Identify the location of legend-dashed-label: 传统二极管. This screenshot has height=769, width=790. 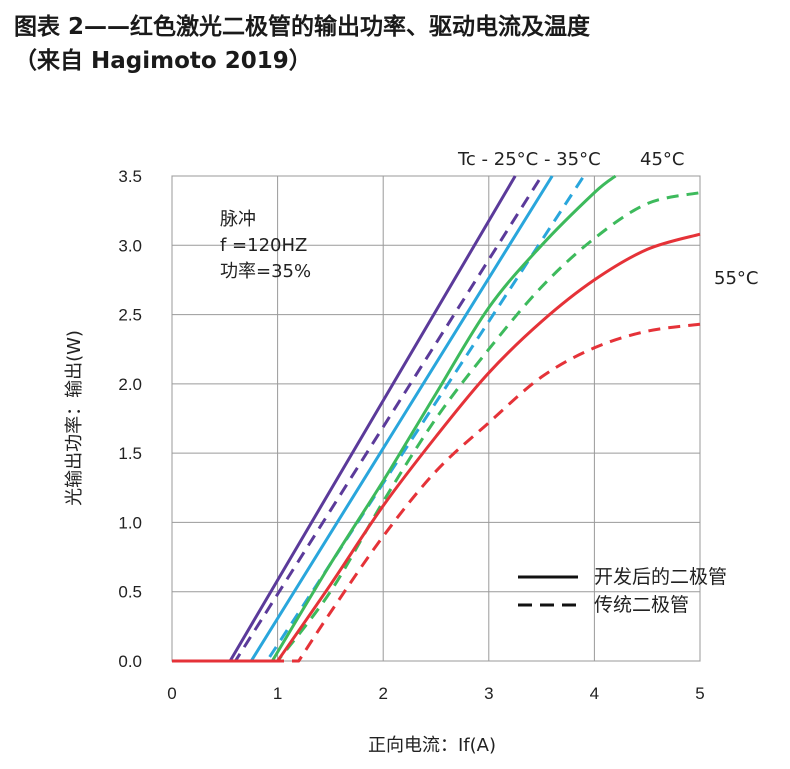
(641, 605).